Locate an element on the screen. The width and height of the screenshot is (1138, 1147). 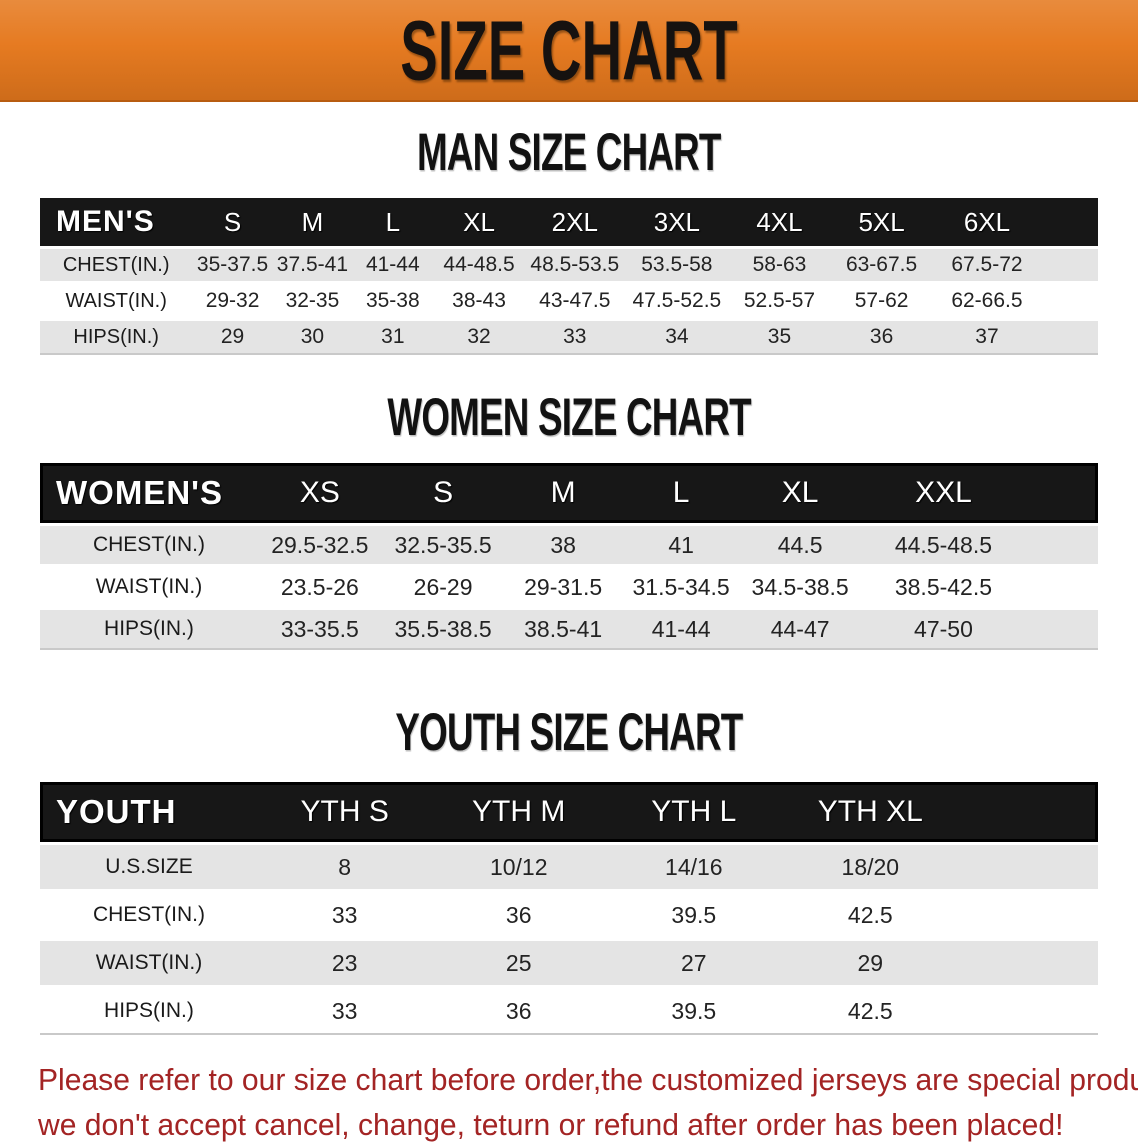
youth-row-label: U.S.SIZE is located at coordinates (149, 866).